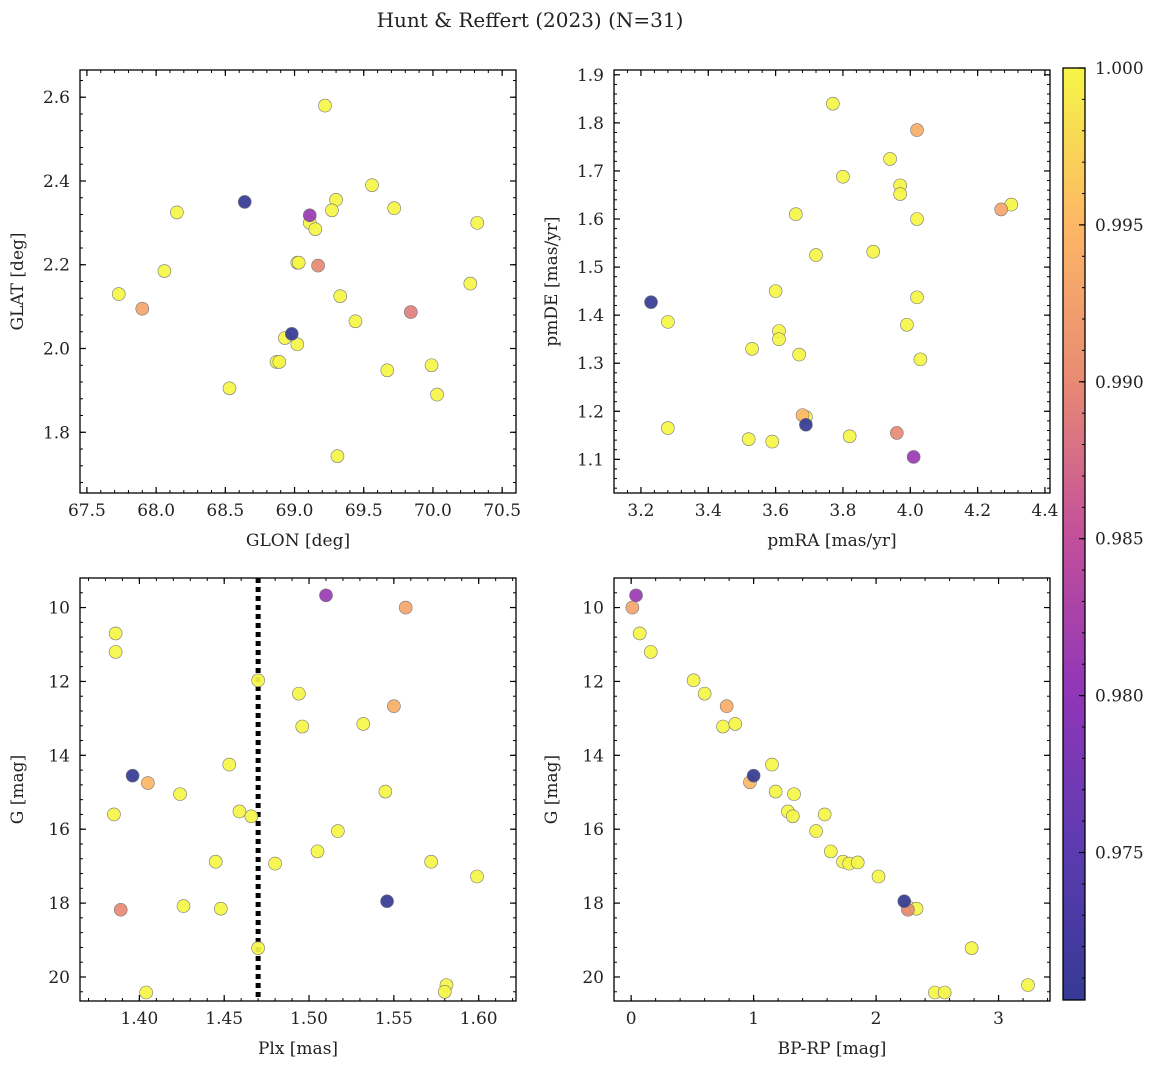 This screenshot has width=1160, height=1068. What do you see at coordinates (364, 511) in the screenshot?
I see `x-tick-label: 69.5` at bounding box center [364, 511].